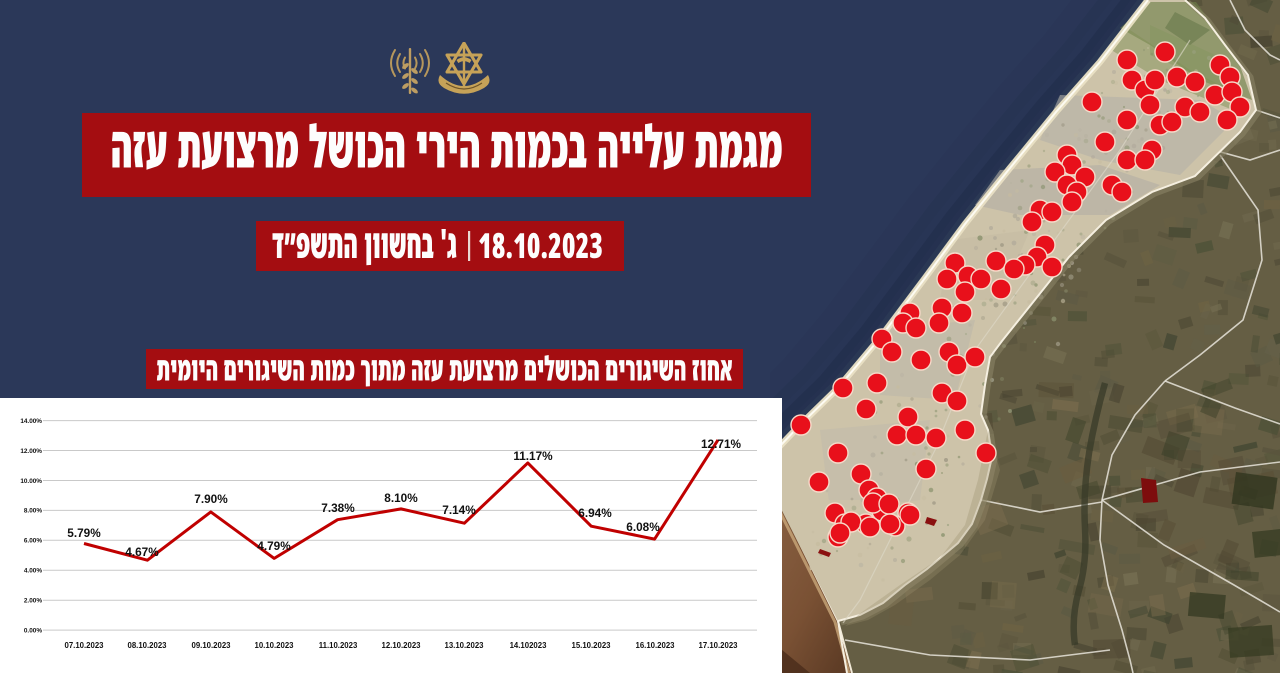 The width and height of the screenshot is (1280, 673). What do you see at coordinates (33, 541) in the screenshot?
I see `svg-text: 6.00%` at bounding box center [33, 541].